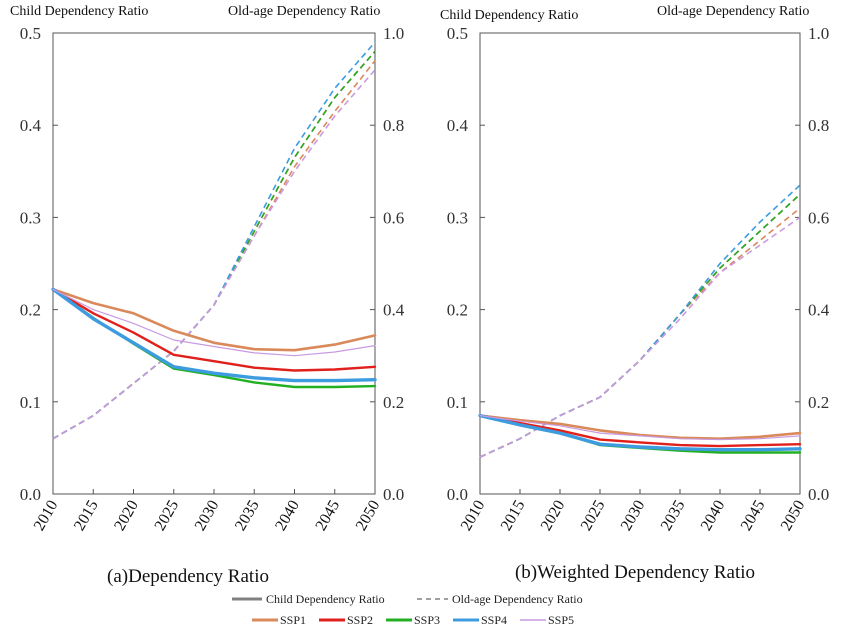 The width and height of the screenshot is (850, 631). I want to click on legend-label-ssp1: SSP1, so click(293, 620).